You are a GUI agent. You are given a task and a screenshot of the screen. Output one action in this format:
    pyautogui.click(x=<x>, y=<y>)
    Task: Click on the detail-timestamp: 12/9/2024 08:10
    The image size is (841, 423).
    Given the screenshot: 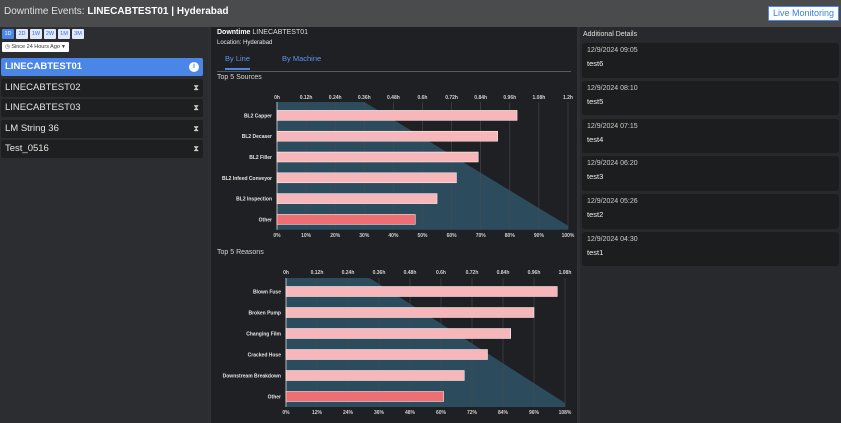 What is the action you would take?
    pyautogui.click(x=612, y=88)
    